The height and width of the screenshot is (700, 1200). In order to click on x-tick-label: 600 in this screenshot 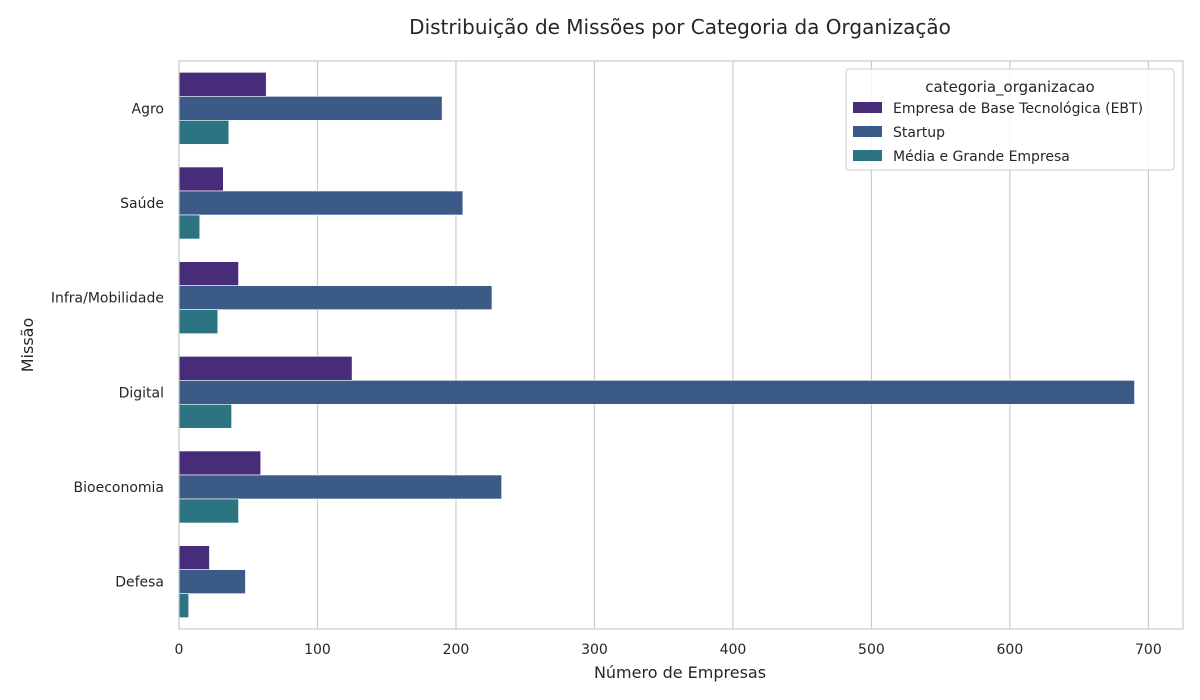, I will do `click(1010, 650)`.